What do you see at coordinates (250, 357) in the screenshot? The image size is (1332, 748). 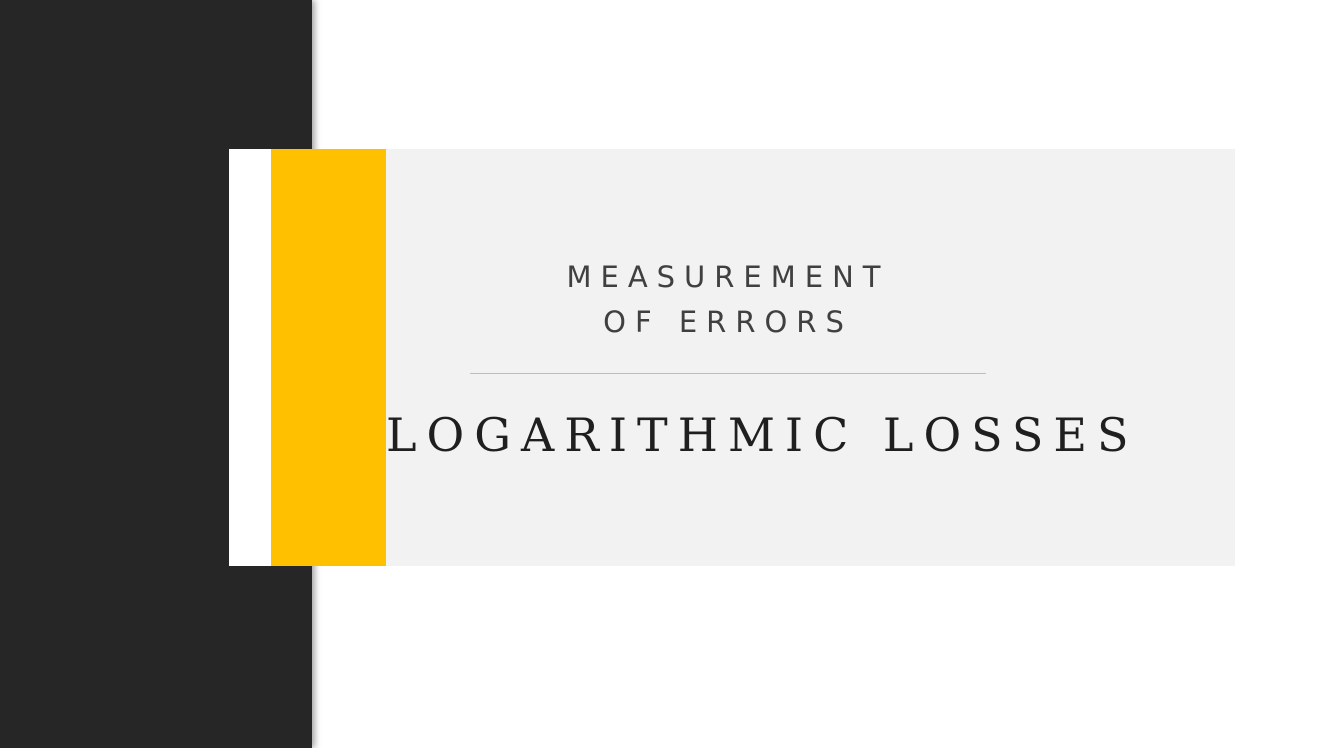 I see `white-accent-strip` at bounding box center [250, 357].